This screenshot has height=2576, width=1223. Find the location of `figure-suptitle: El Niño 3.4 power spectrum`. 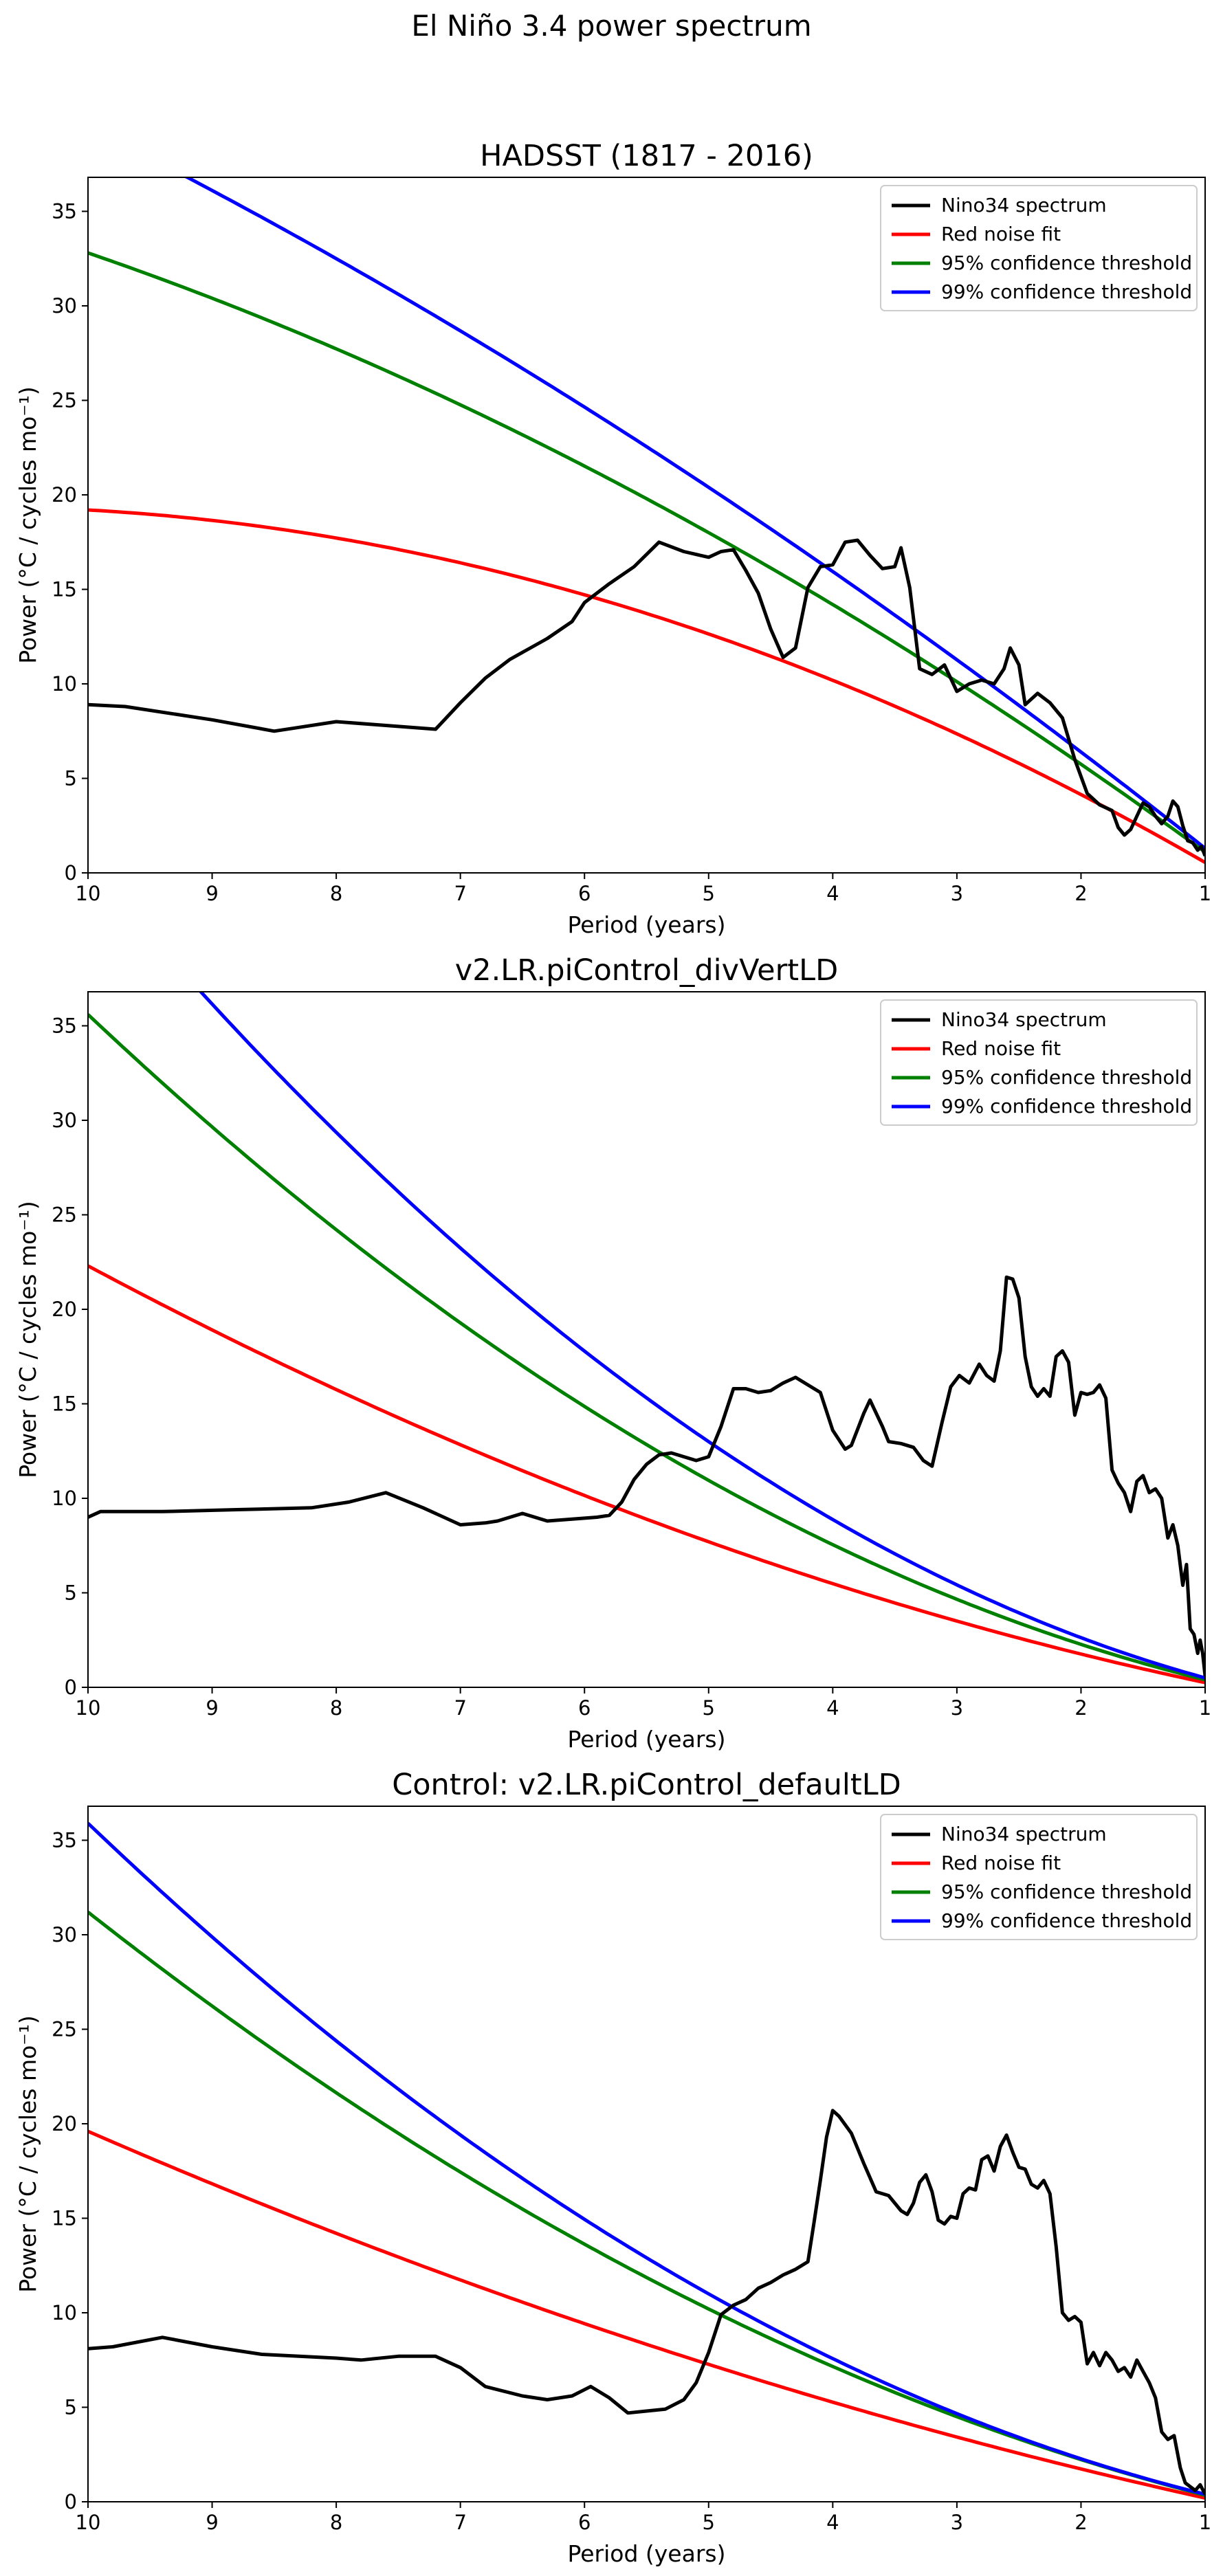

figure-suptitle: El Niño 3.4 power spectrum is located at coordinates (611, 26).